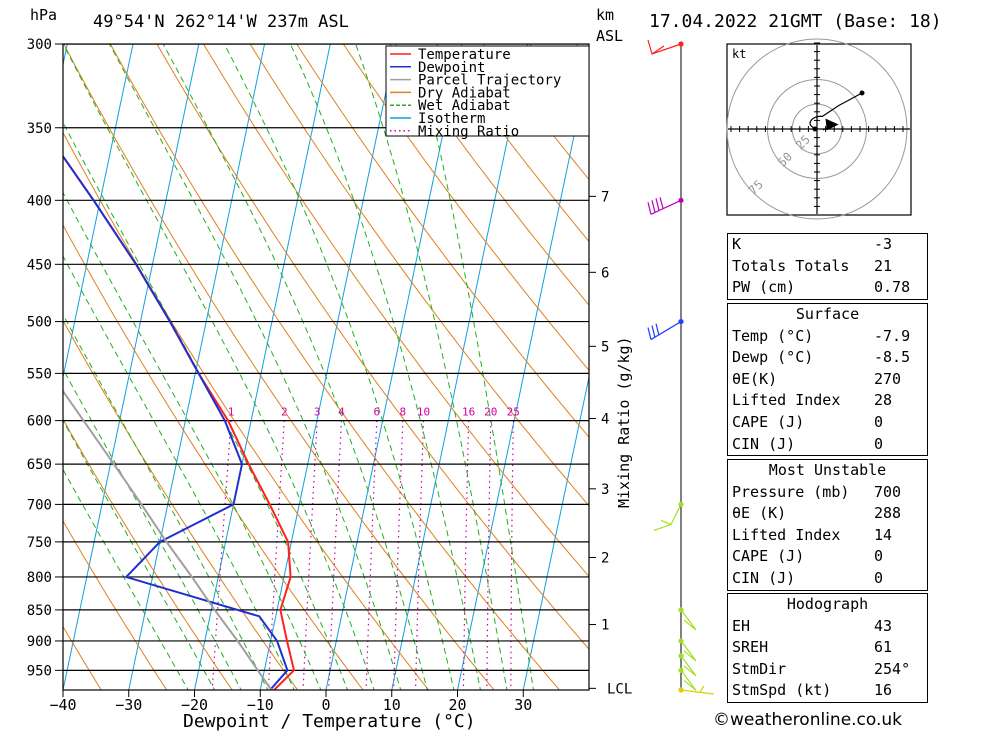 This screenshot has height=733, width=1000. I want to click on sreh-label: SREH, so click(750, 647).